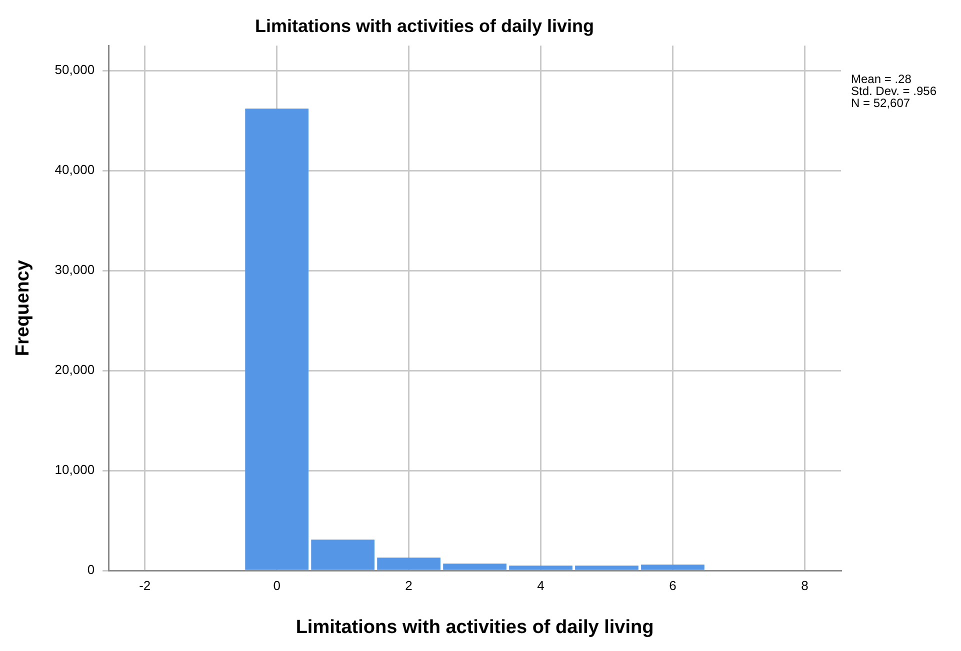  I want to click on y-tick-label: 10,000, so click(74, 470).